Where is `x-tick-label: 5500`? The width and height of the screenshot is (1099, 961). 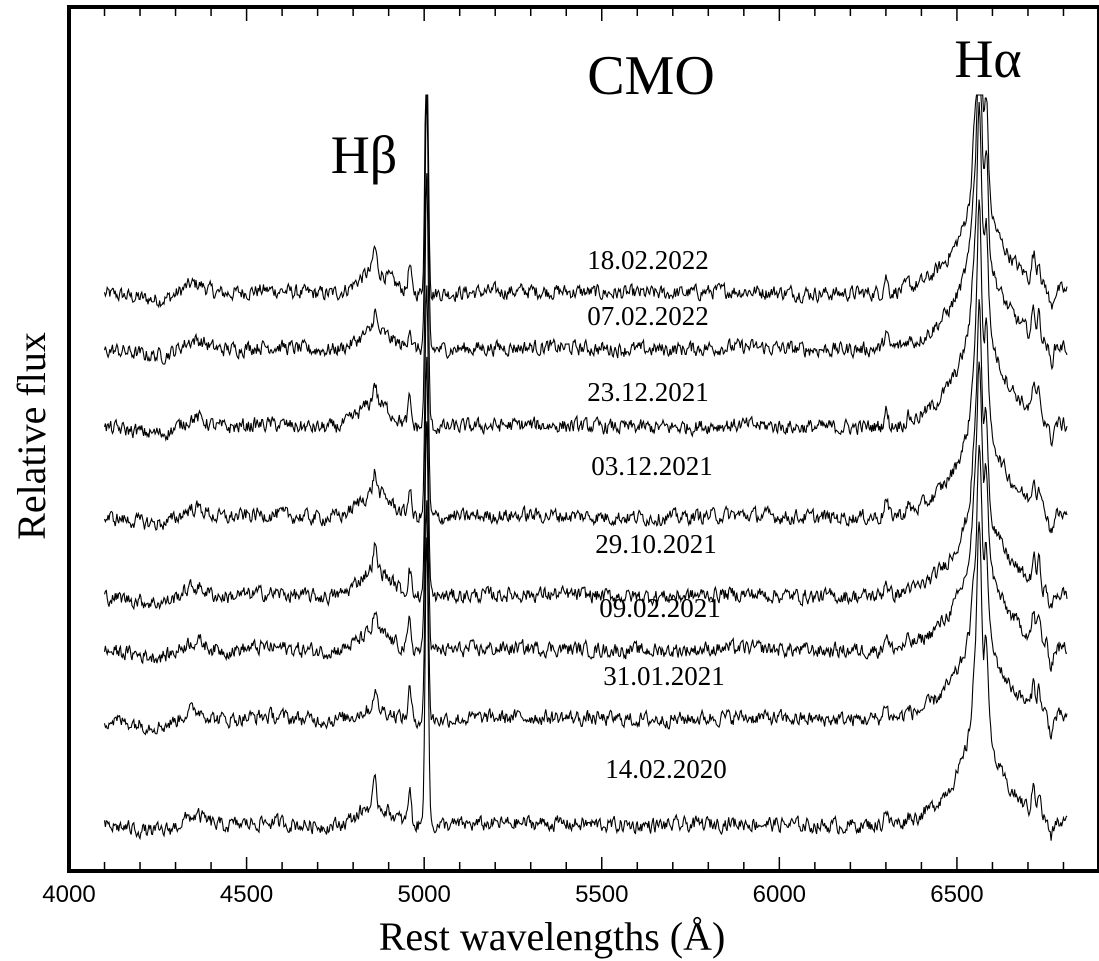 x-tick-label: 5500 is located at coordinates (601, 894).